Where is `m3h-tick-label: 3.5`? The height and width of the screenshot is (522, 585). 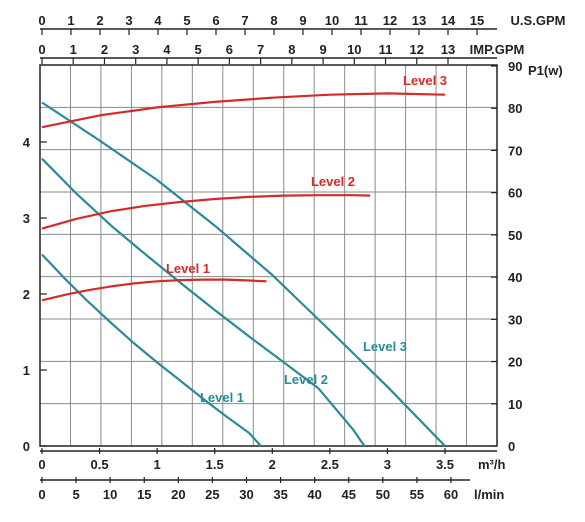
m3h-tick-label: 3.5 is located at coordinates (445, 464).